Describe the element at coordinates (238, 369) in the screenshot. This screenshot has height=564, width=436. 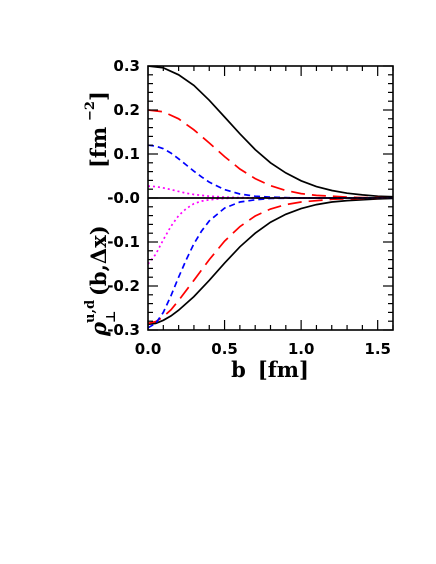
I see `x-axis-variable: b` at that location.